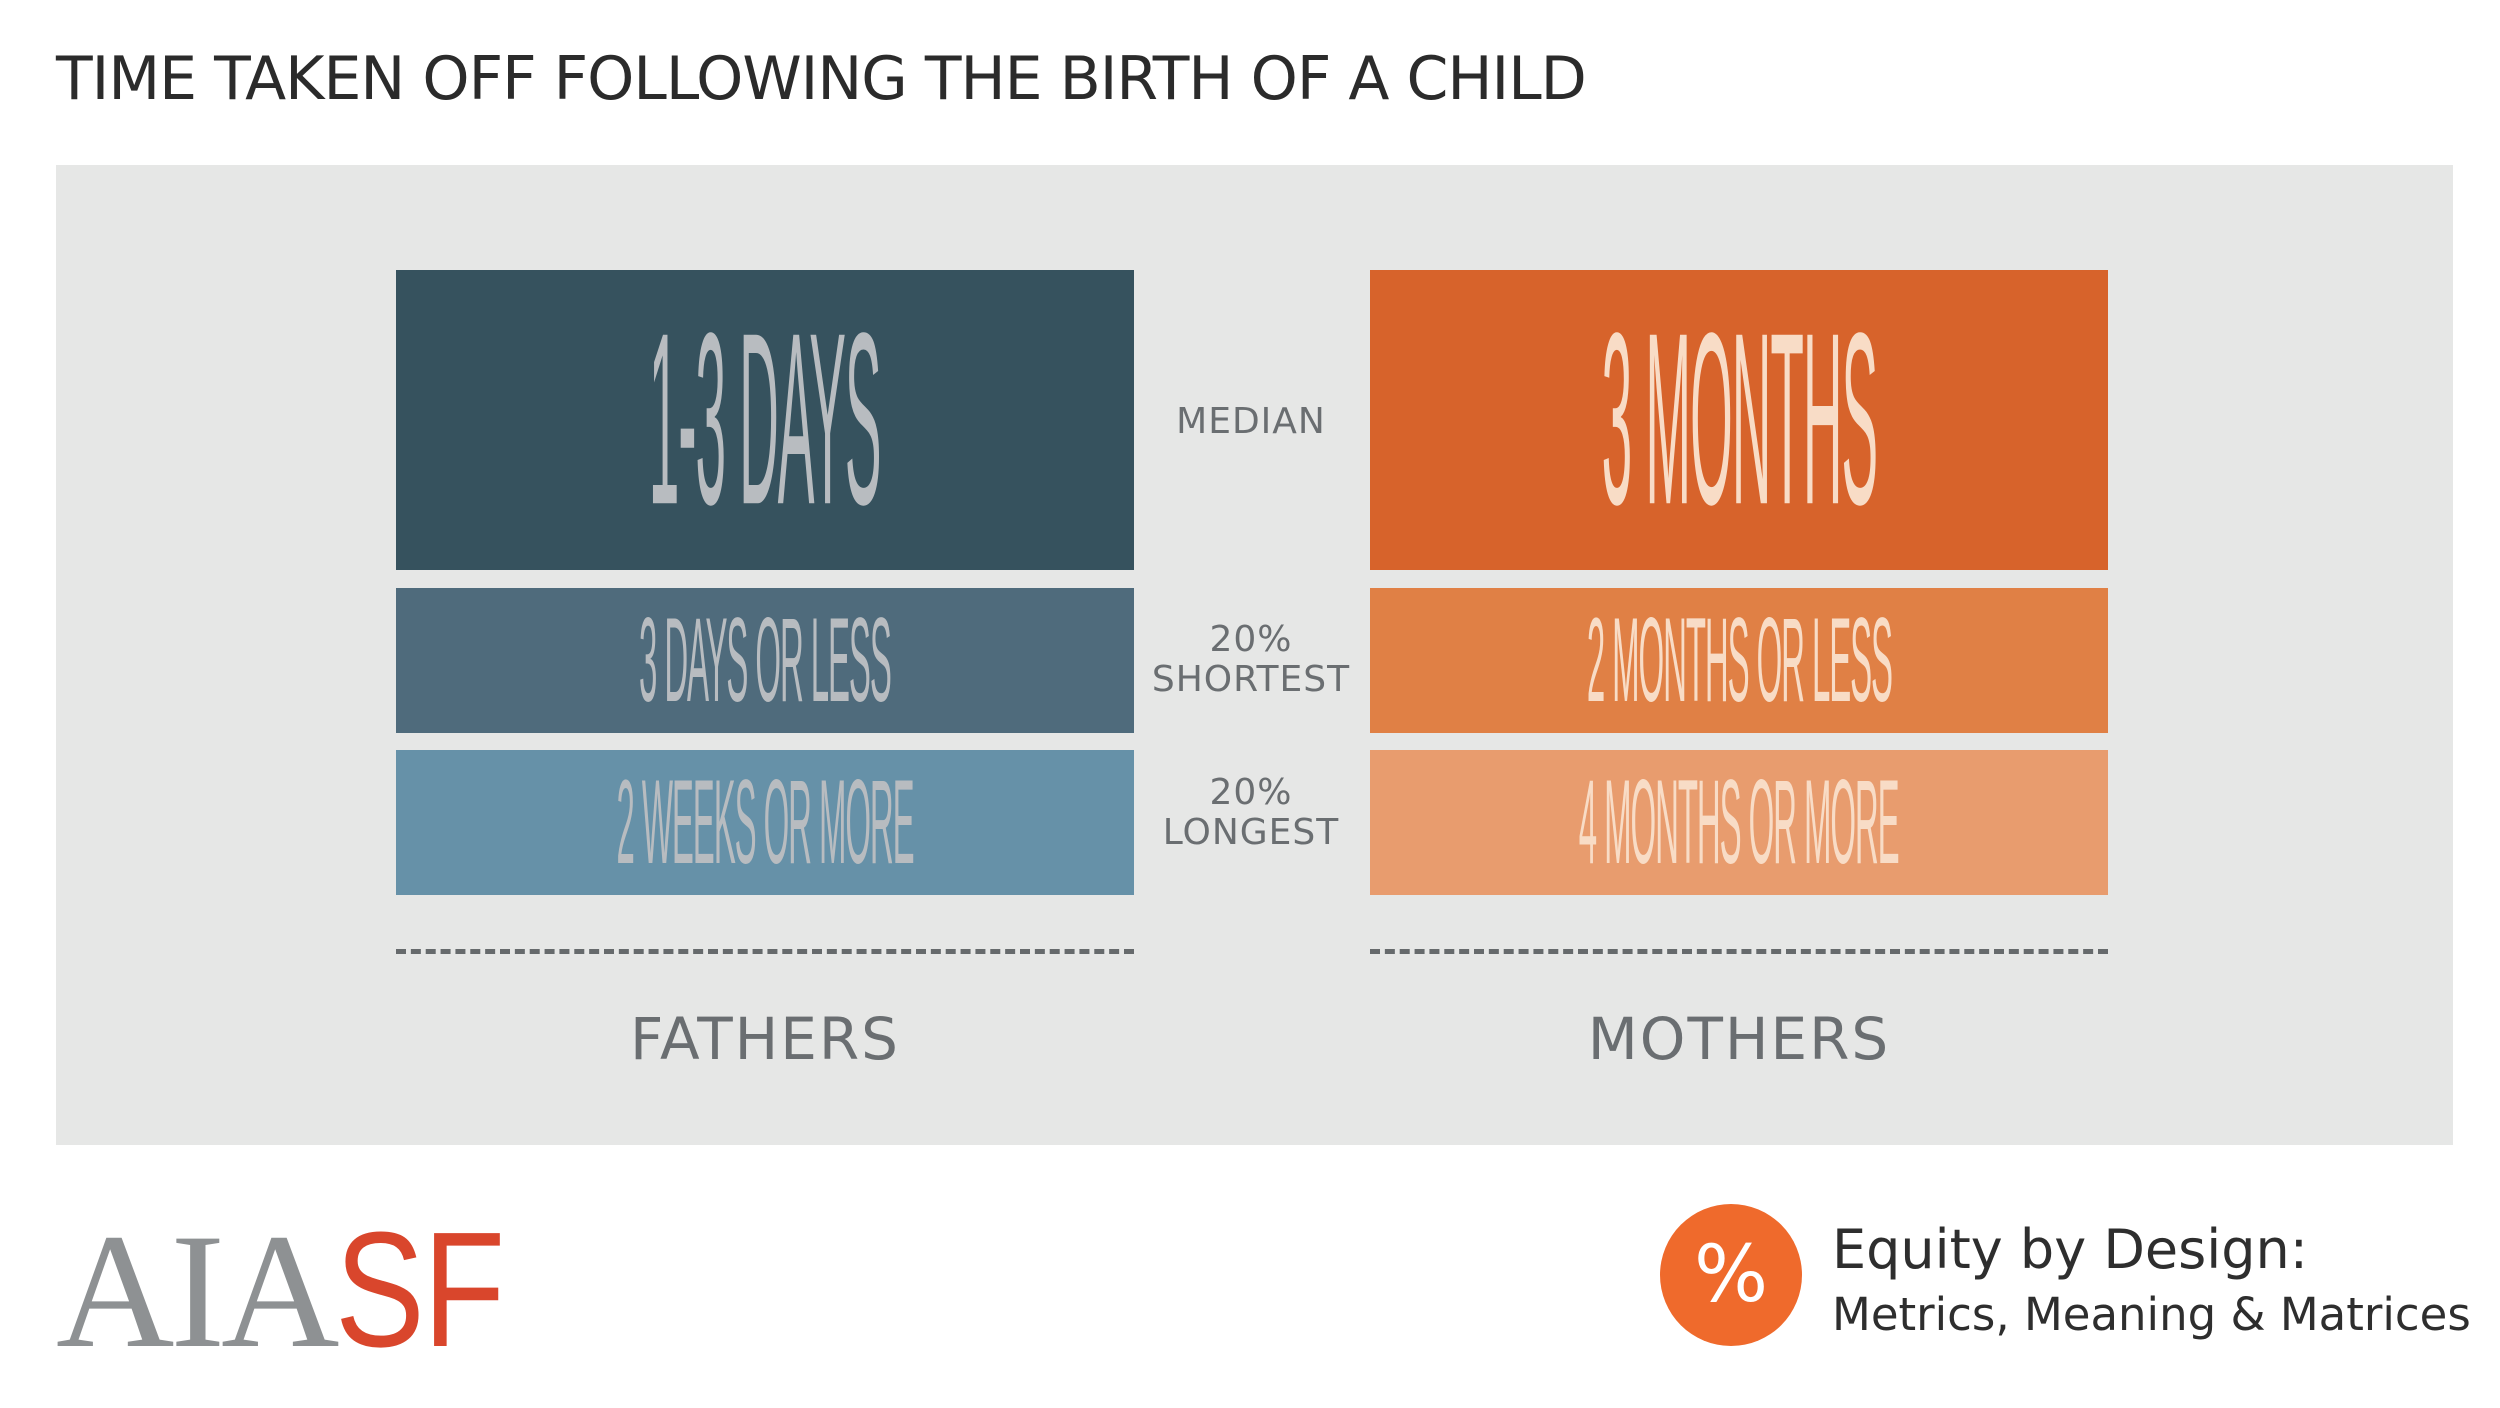 Image resolution: width=2500 pixels, height=1408 pixels. What do you see at coordinates (1251, 679) in the screenshot?
I see `shortest-row-text: SHORTEST` at bounding box center [1251, 679].